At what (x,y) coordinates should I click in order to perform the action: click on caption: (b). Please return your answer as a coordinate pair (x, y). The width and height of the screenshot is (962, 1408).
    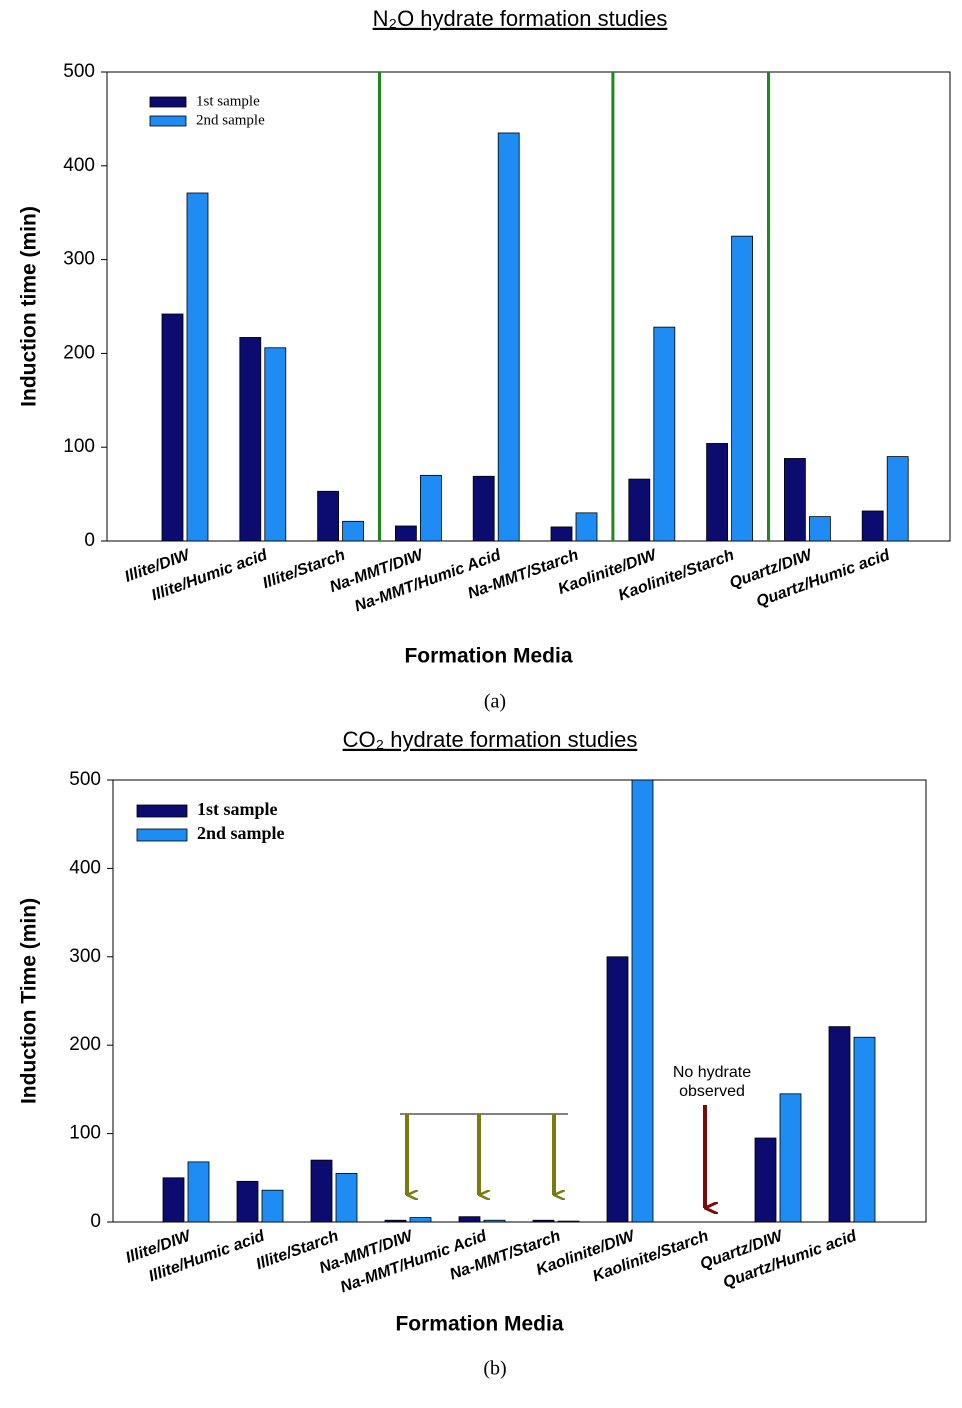
    Looking at the image, I should click on (494, 1369).